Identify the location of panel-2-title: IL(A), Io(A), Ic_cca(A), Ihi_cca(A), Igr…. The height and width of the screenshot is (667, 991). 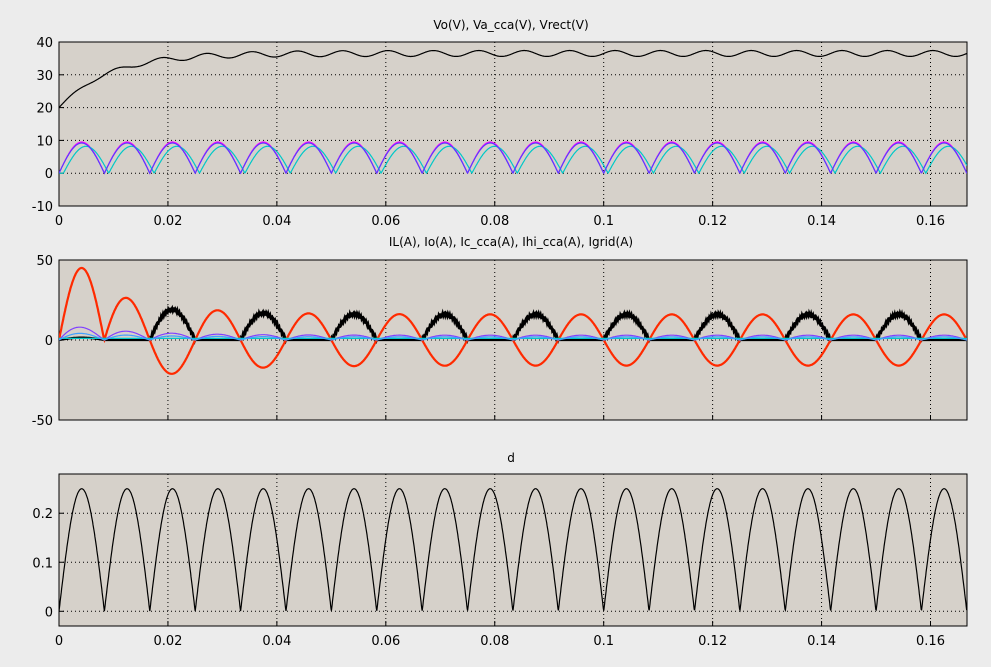
(511, 242).